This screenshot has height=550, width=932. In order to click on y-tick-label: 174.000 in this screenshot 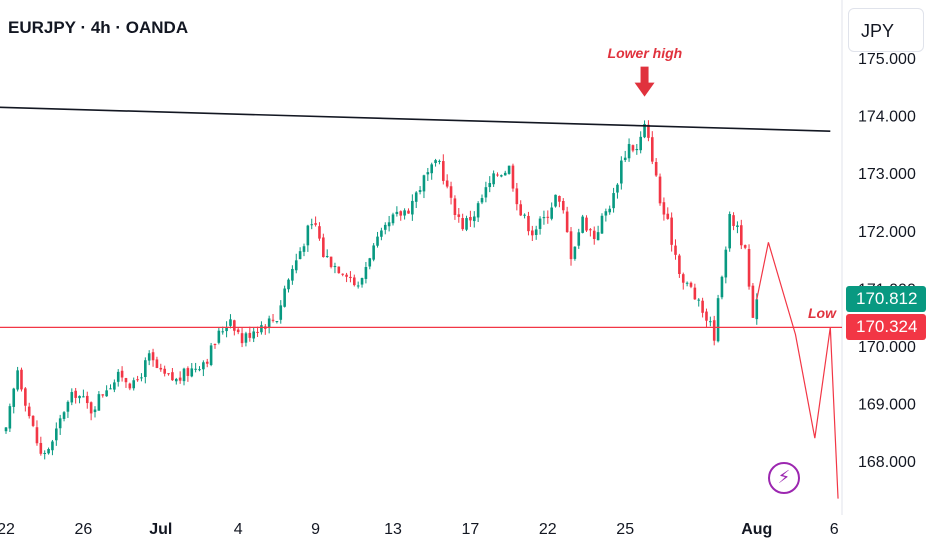, I will do `click(887, 117)`.